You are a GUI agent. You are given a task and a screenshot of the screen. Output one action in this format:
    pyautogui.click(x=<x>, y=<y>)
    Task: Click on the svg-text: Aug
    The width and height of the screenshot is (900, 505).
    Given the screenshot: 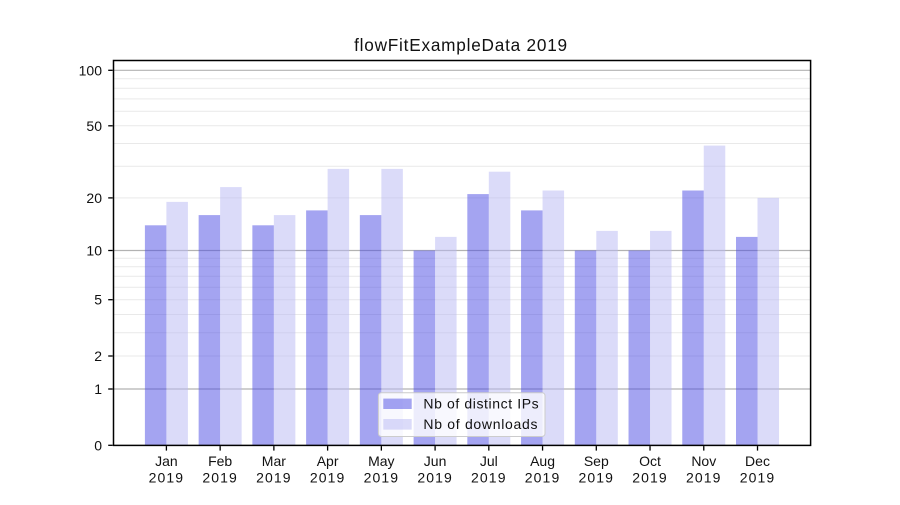 What is the action you would take?
    pyautogui.click(x=542, y=461)
    